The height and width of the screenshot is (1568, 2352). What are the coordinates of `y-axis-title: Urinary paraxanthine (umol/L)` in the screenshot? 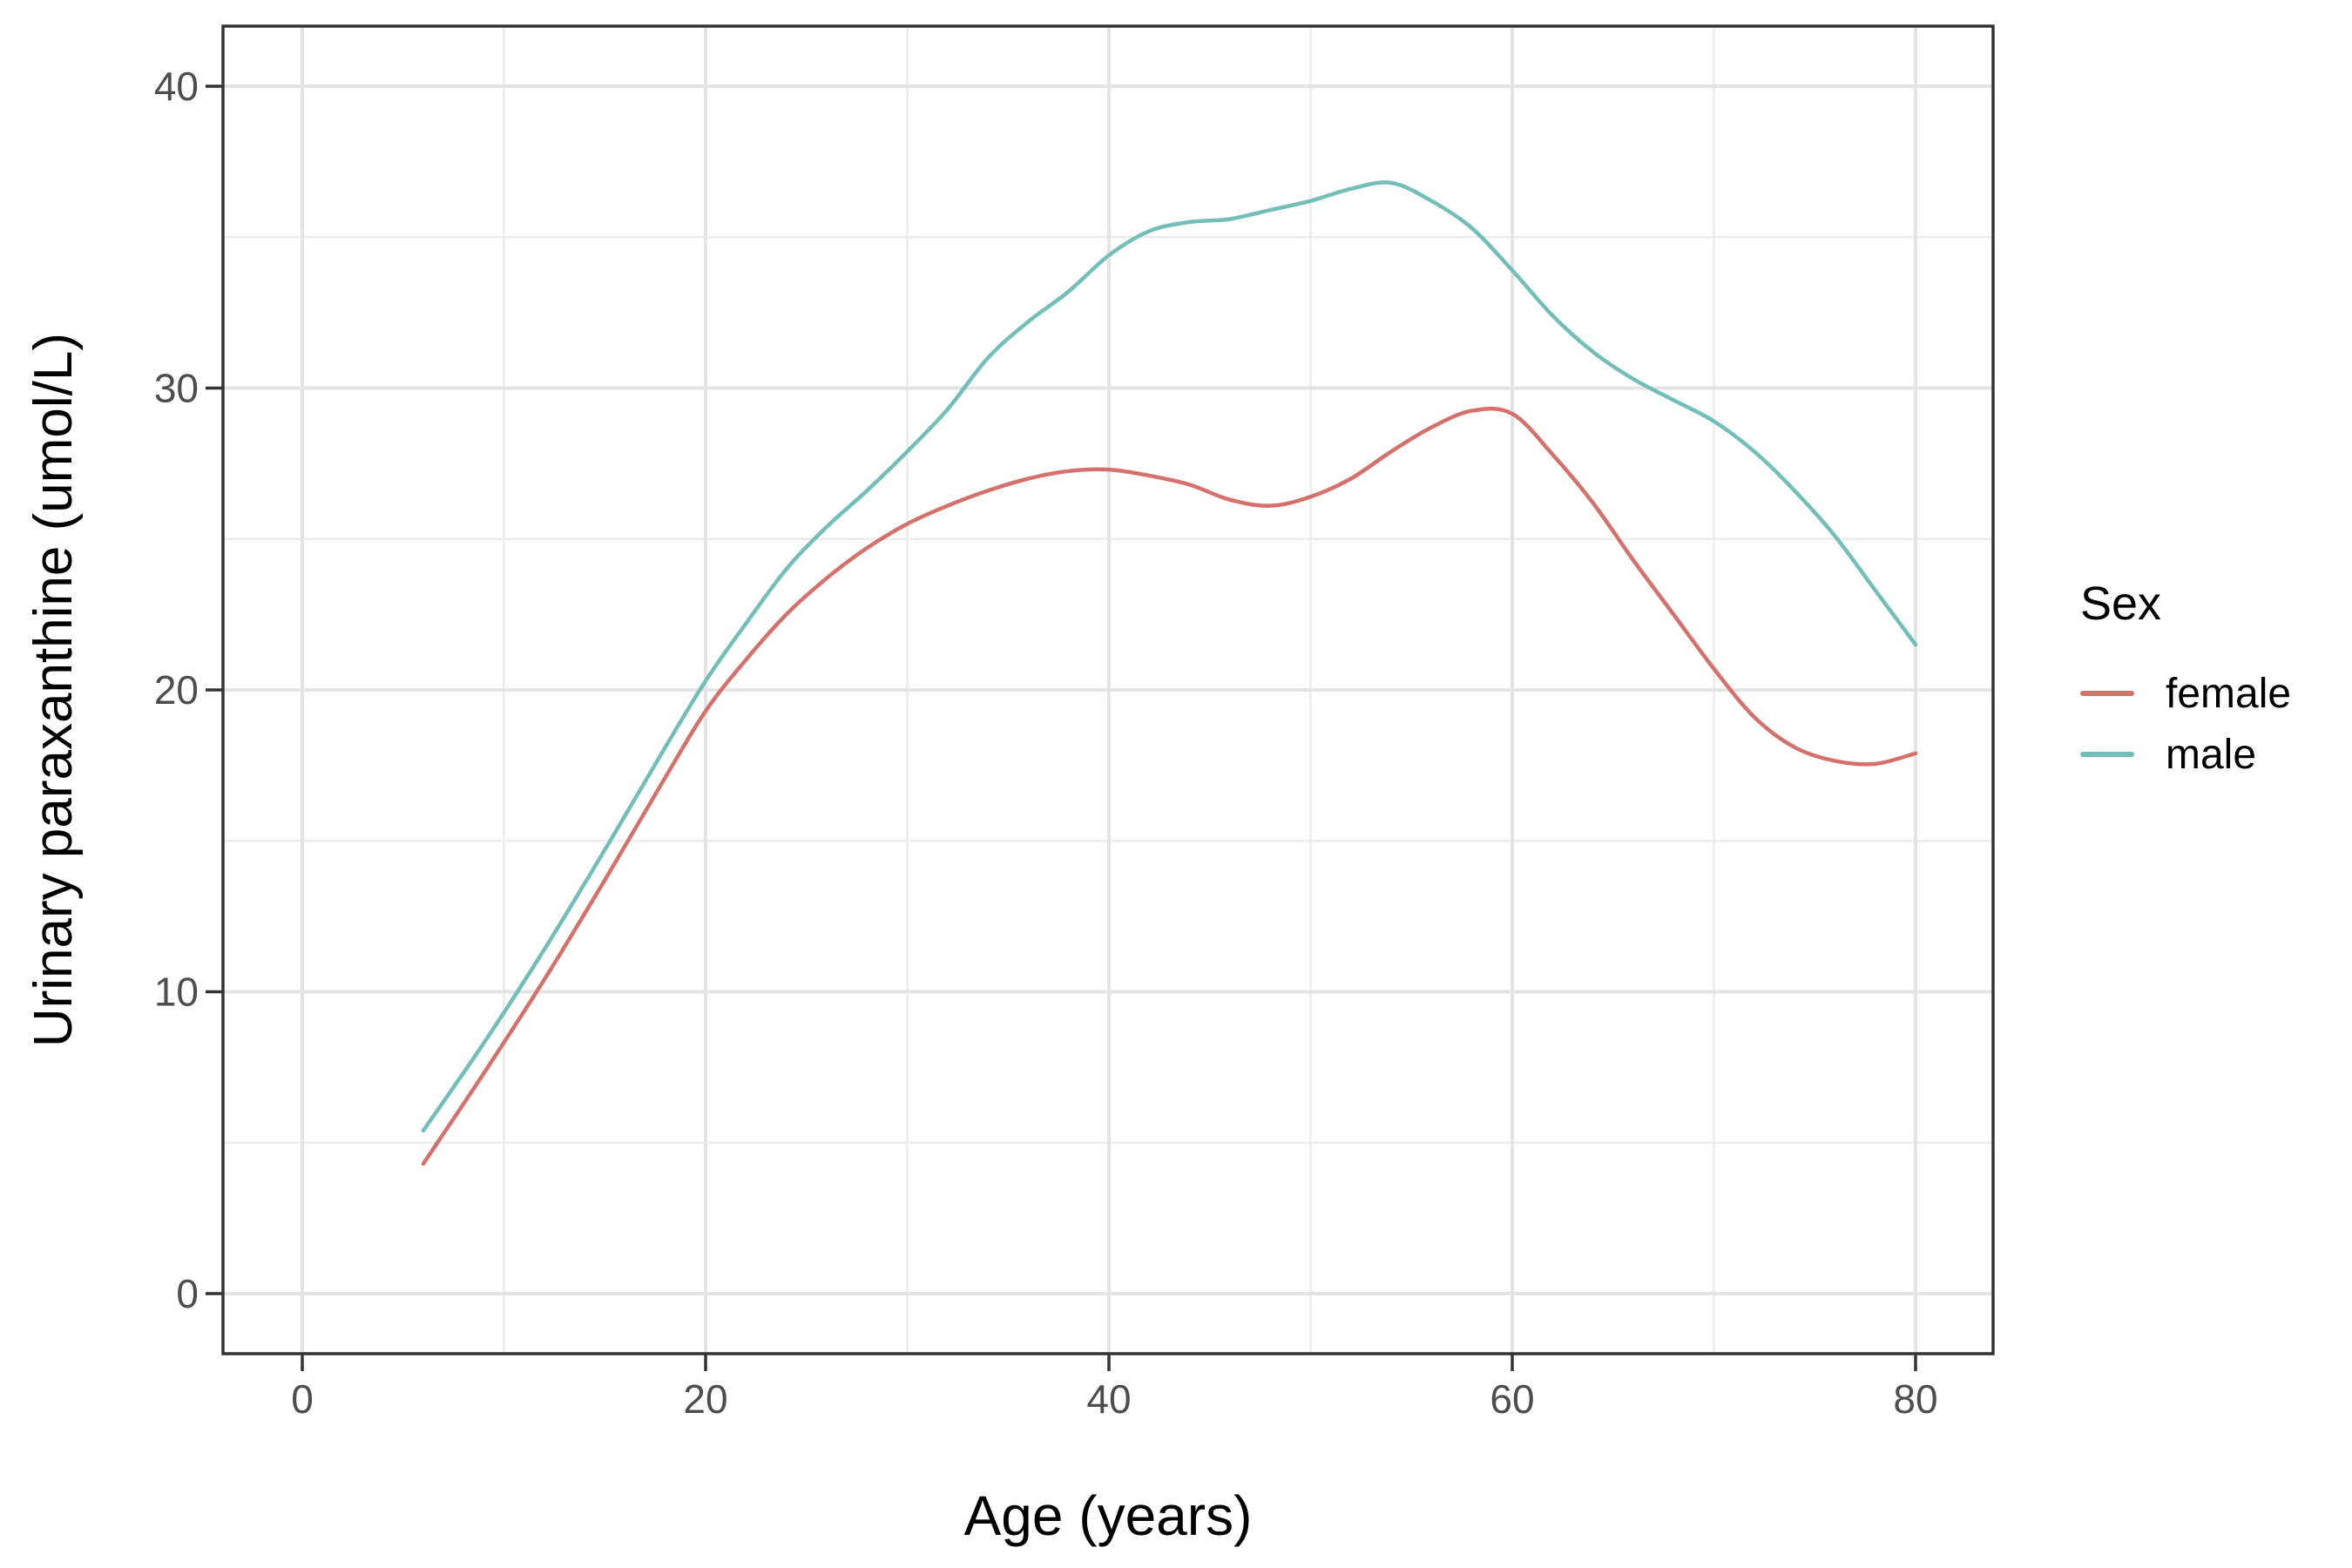 It's located at (54, 690).